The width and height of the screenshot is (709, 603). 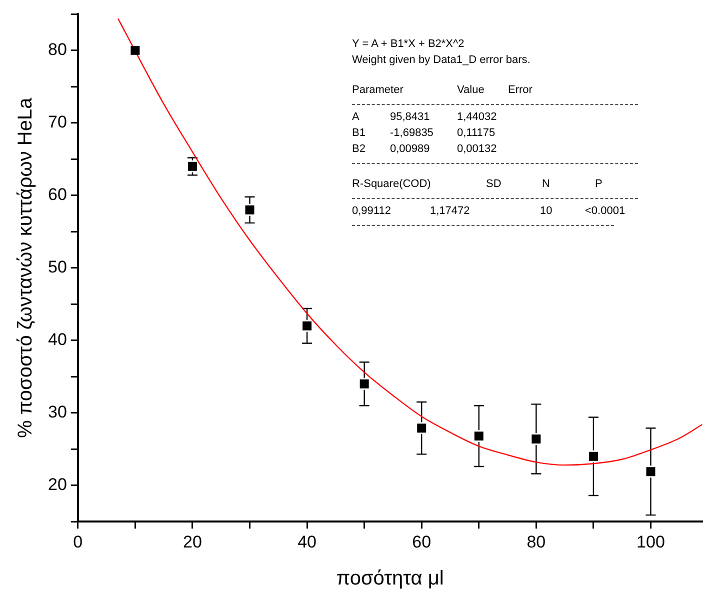 What do you see at coordinates (442, 90) in the screenshot?
I see `text: Parameter Value Error` at bounding box center [442, 90].